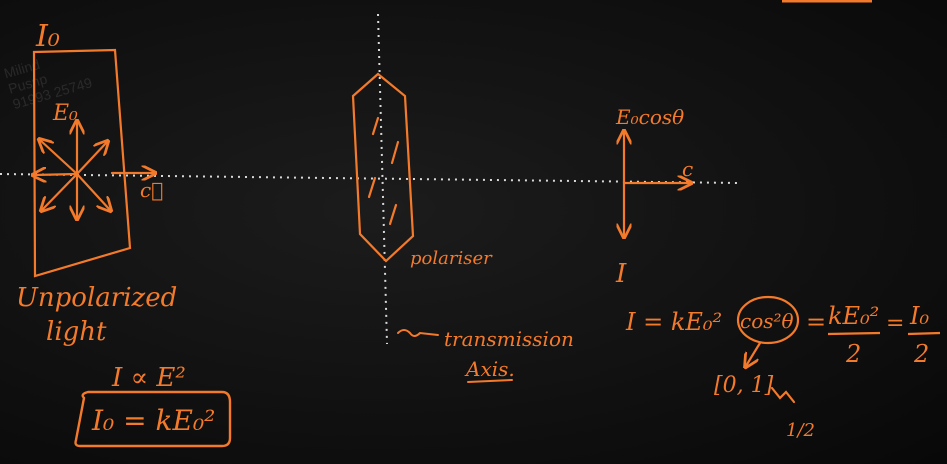  I want to click on light-label: light, so click(76, 332).